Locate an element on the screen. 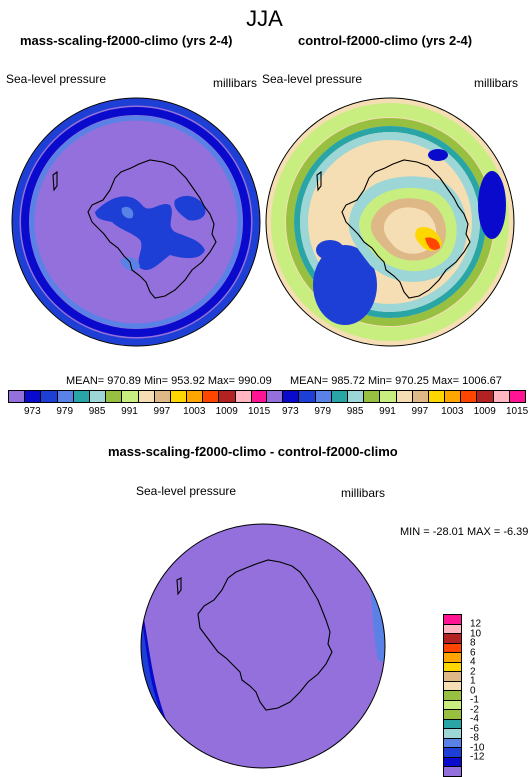  map-mass-scaling is located at coordinates (136, 222).